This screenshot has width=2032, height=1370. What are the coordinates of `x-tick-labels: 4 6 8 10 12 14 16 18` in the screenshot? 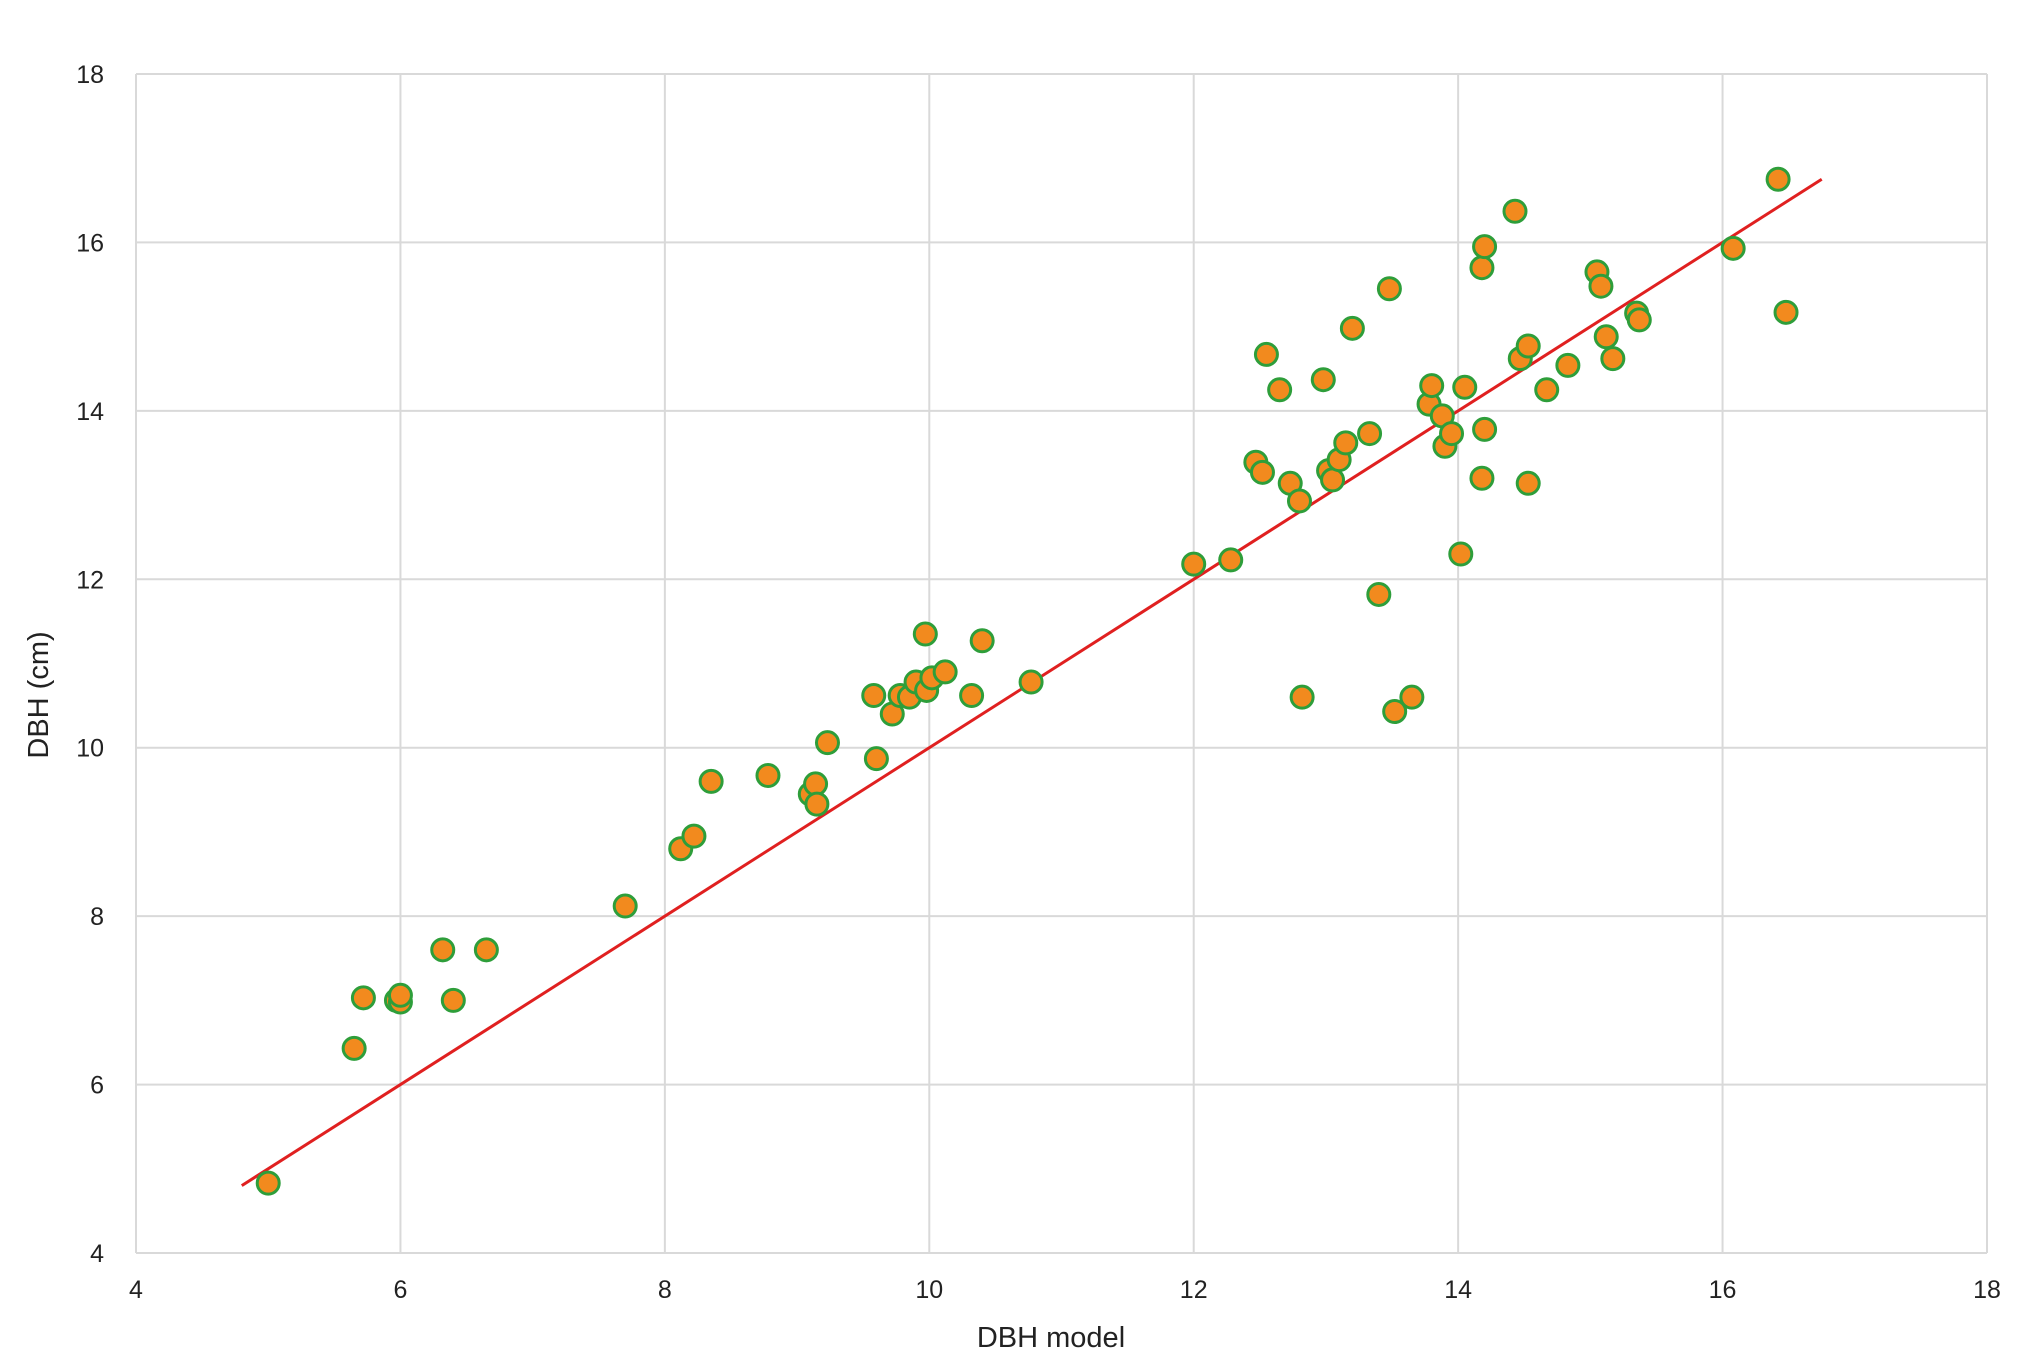 It's located at (1065, 1290).